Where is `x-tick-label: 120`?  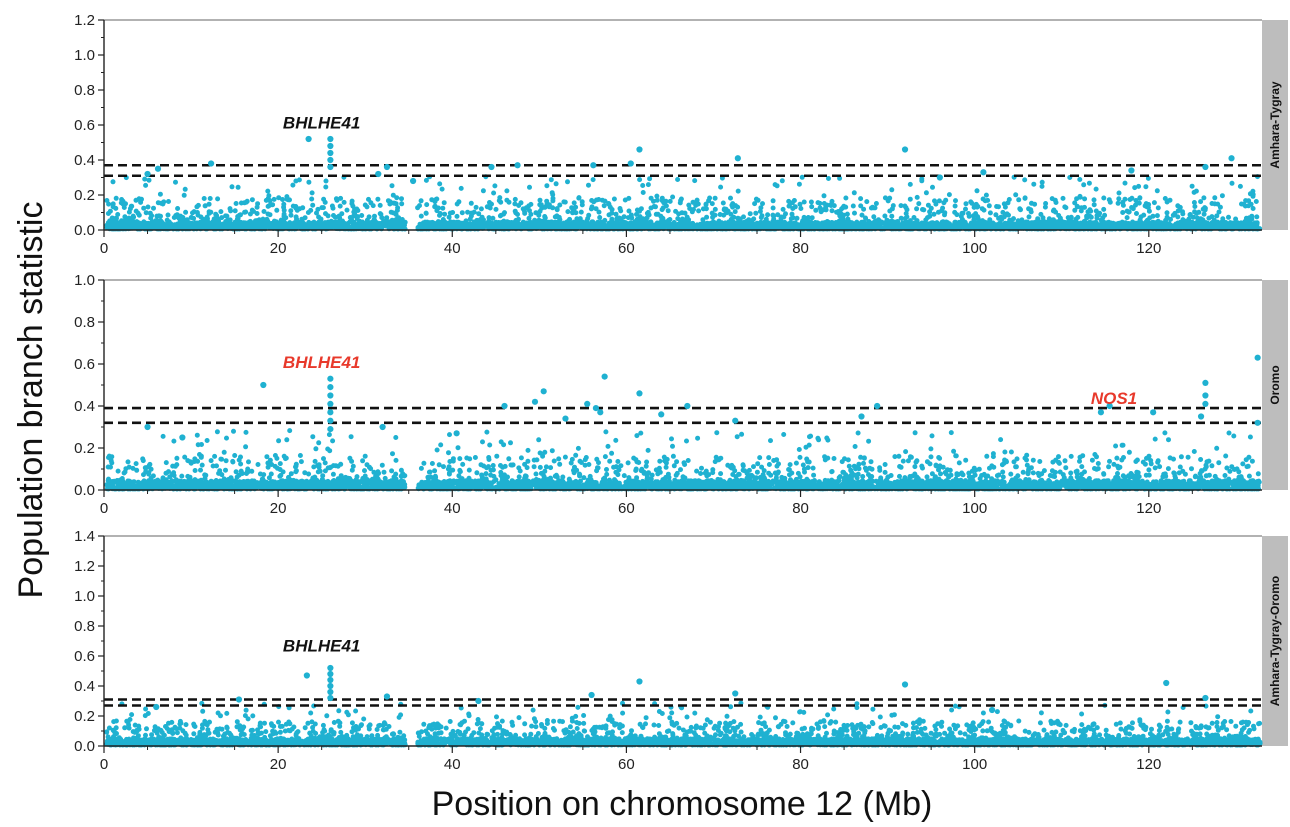 x-tick-label: 120 is located at coordinates (1148, 248).